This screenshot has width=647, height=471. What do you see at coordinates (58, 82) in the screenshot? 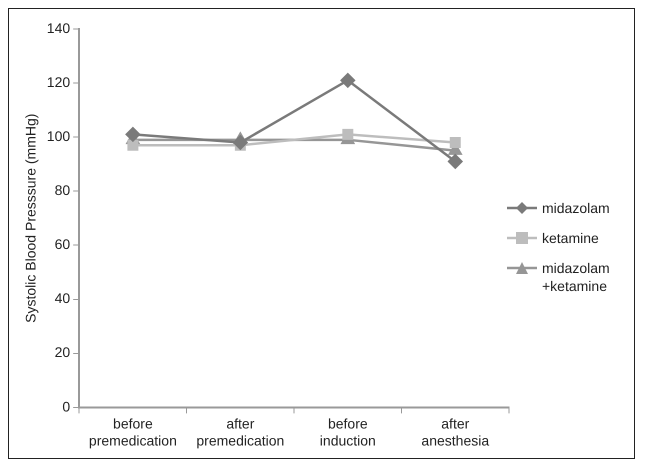
I see `y-tick-label: 120` at bounding box center [58, 82].